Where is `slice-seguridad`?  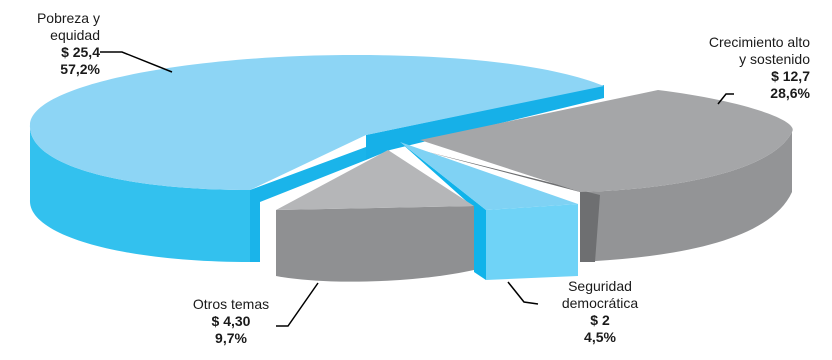 slice-seguridad is located at coordinates (489, 176).